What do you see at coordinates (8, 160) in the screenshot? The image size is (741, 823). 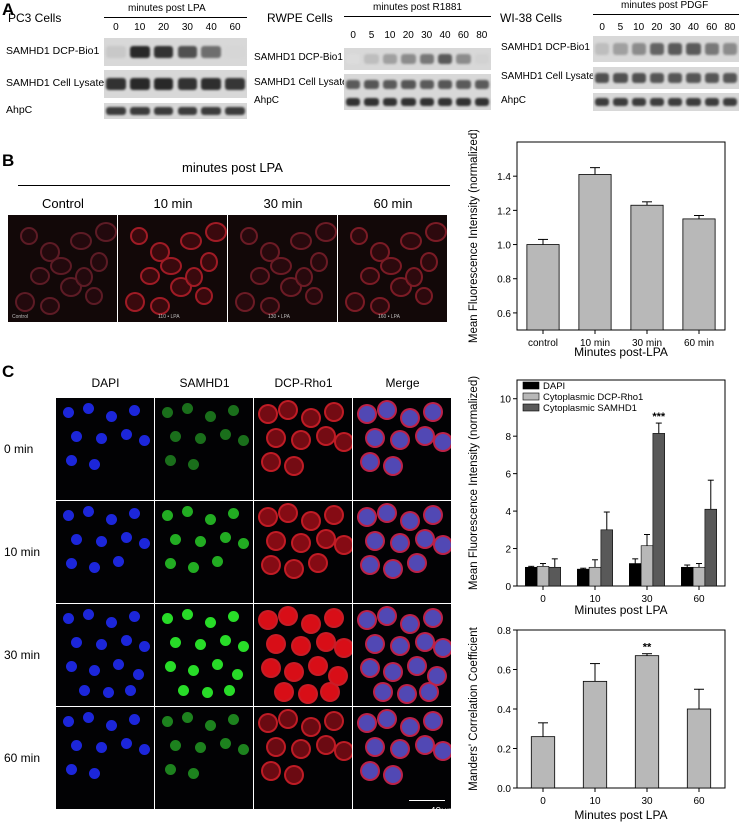 I see `panel-b-letter: B` at bounding box center [8, 160].